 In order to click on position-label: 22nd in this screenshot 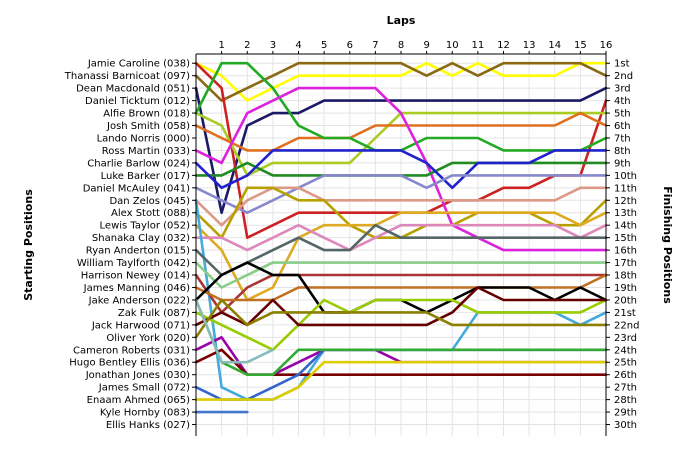, I will do `click(626, 325)`.